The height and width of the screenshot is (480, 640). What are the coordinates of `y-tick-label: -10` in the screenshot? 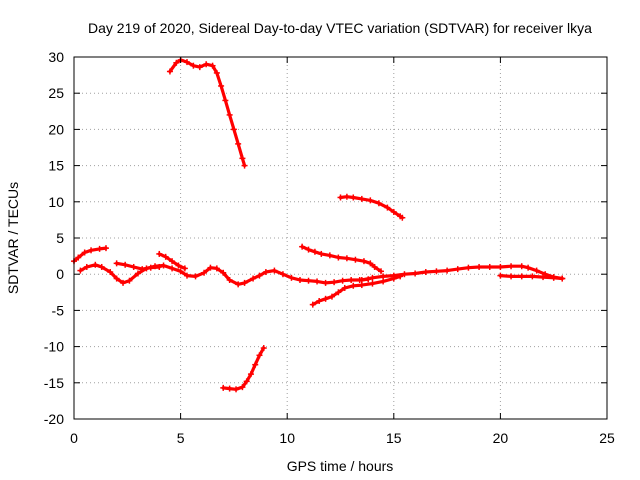 It's located at (54, 347).